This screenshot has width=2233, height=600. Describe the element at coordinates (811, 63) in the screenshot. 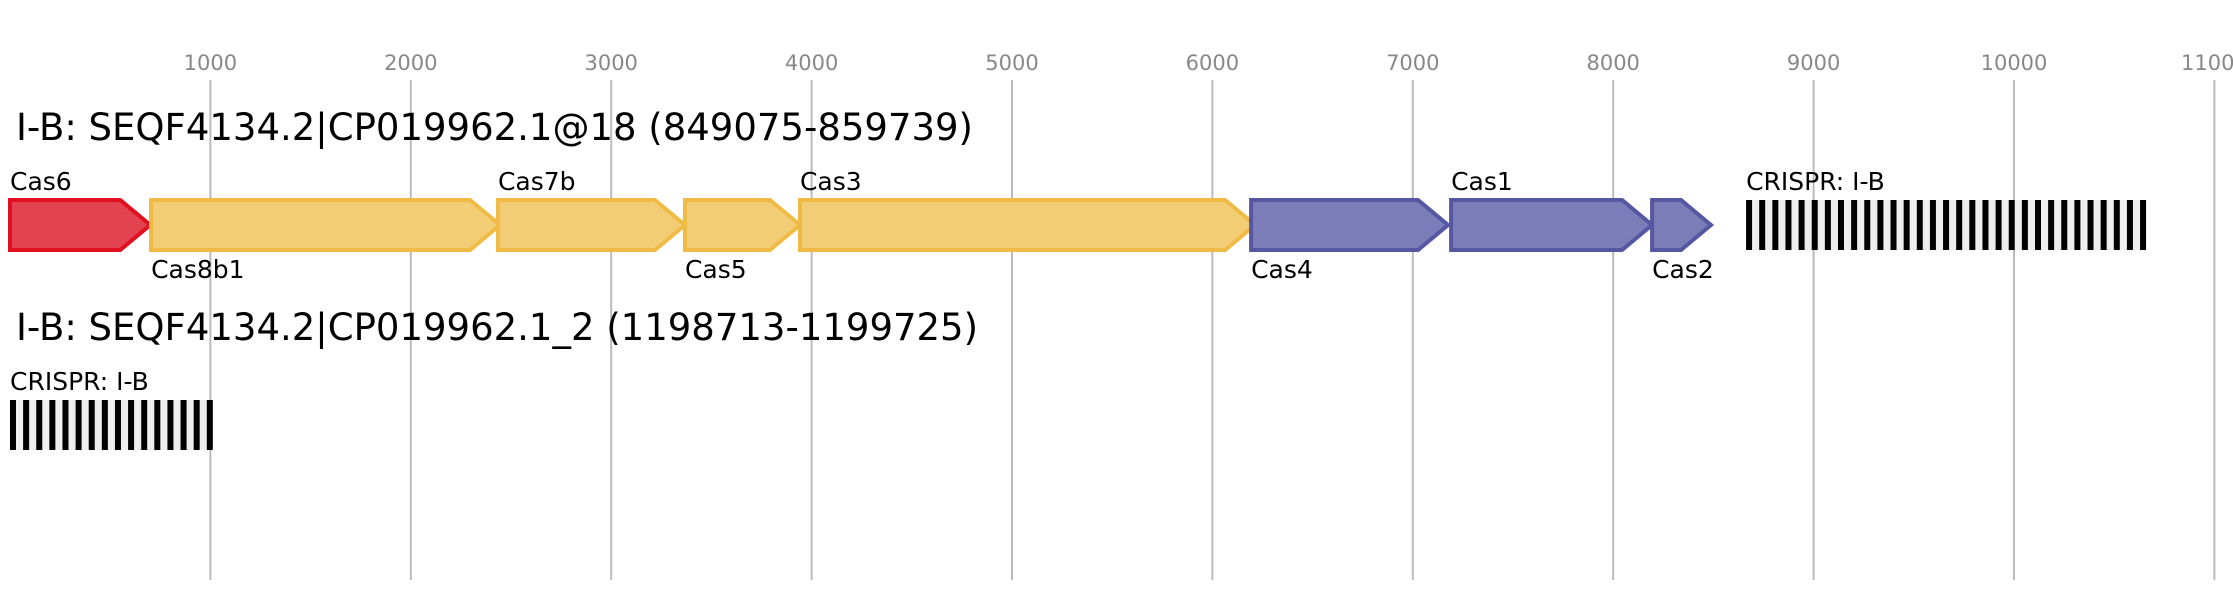

I see `tick-label: 4000` at that location.